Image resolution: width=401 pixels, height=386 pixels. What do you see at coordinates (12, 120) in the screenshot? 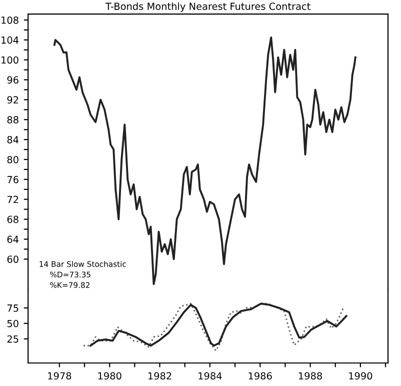
I see `y-tick-label: 88` at bounding box center [12, 120].